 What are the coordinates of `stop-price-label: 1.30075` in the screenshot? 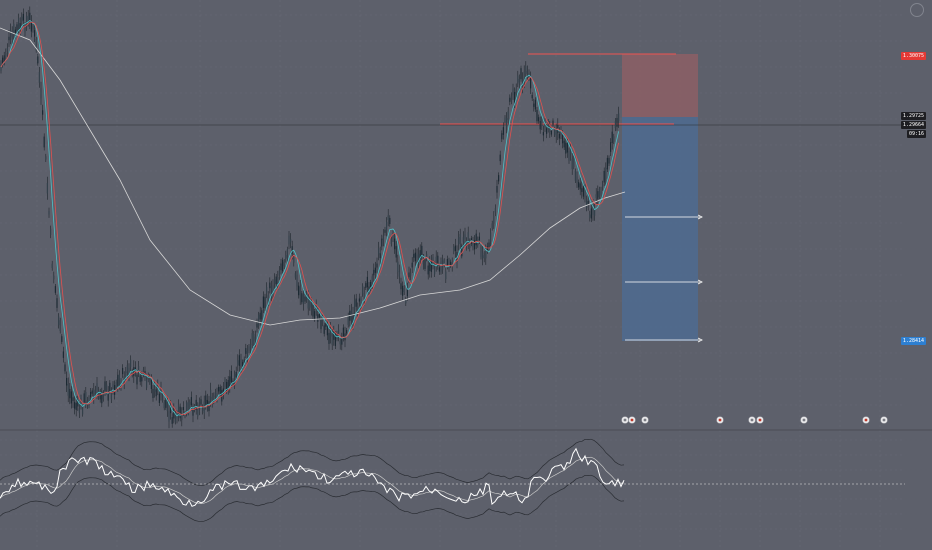 It's located at (913, 56).